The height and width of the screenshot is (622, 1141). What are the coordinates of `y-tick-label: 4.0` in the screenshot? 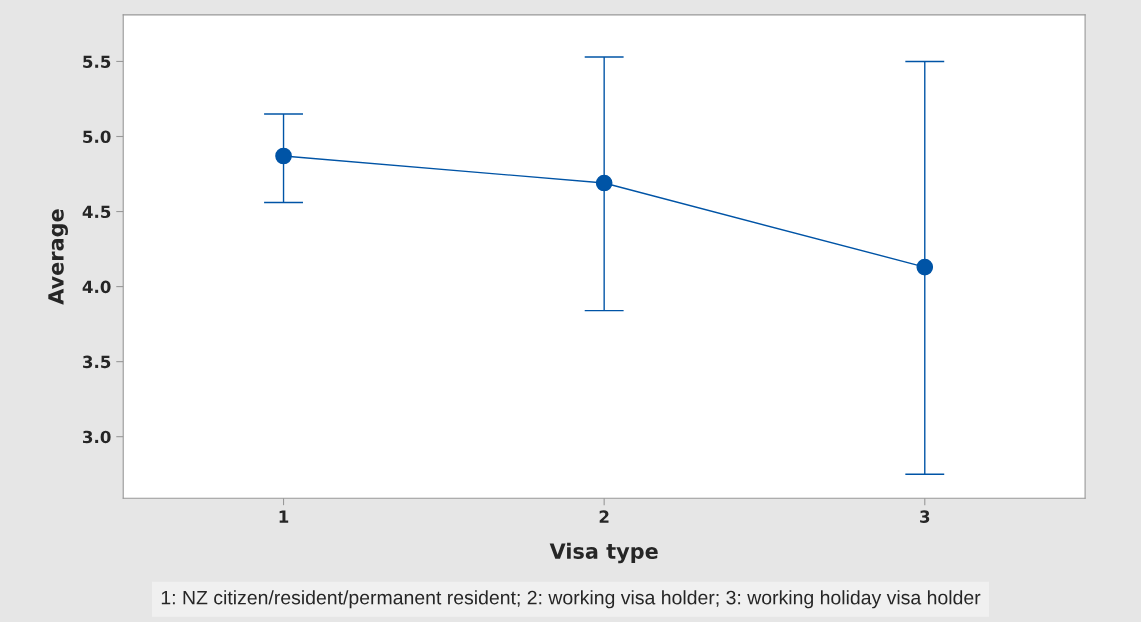 It's located at (96, 287).